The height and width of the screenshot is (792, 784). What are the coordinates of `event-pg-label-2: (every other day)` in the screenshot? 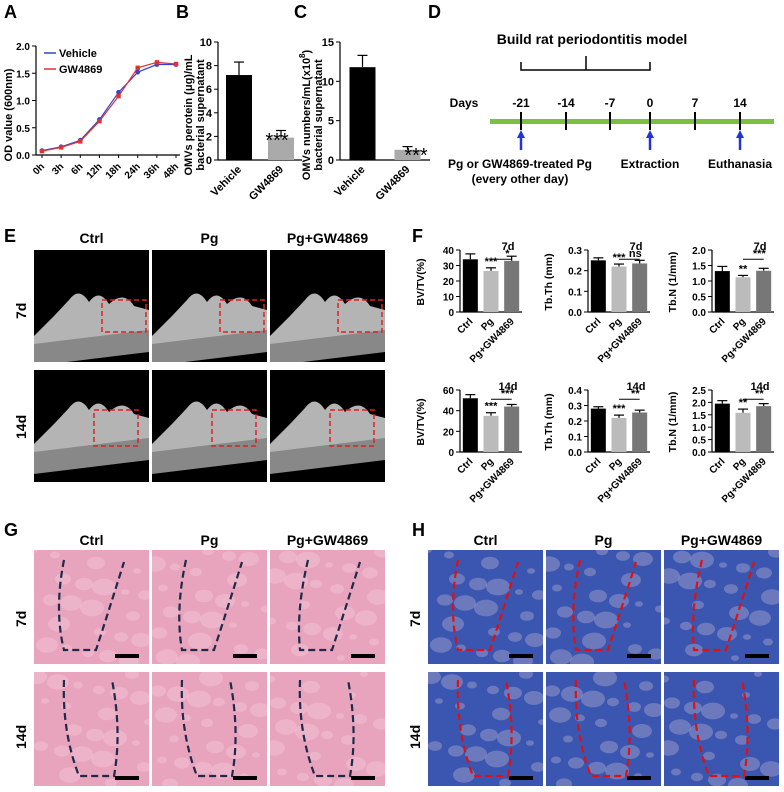 It's located at (520, 179).